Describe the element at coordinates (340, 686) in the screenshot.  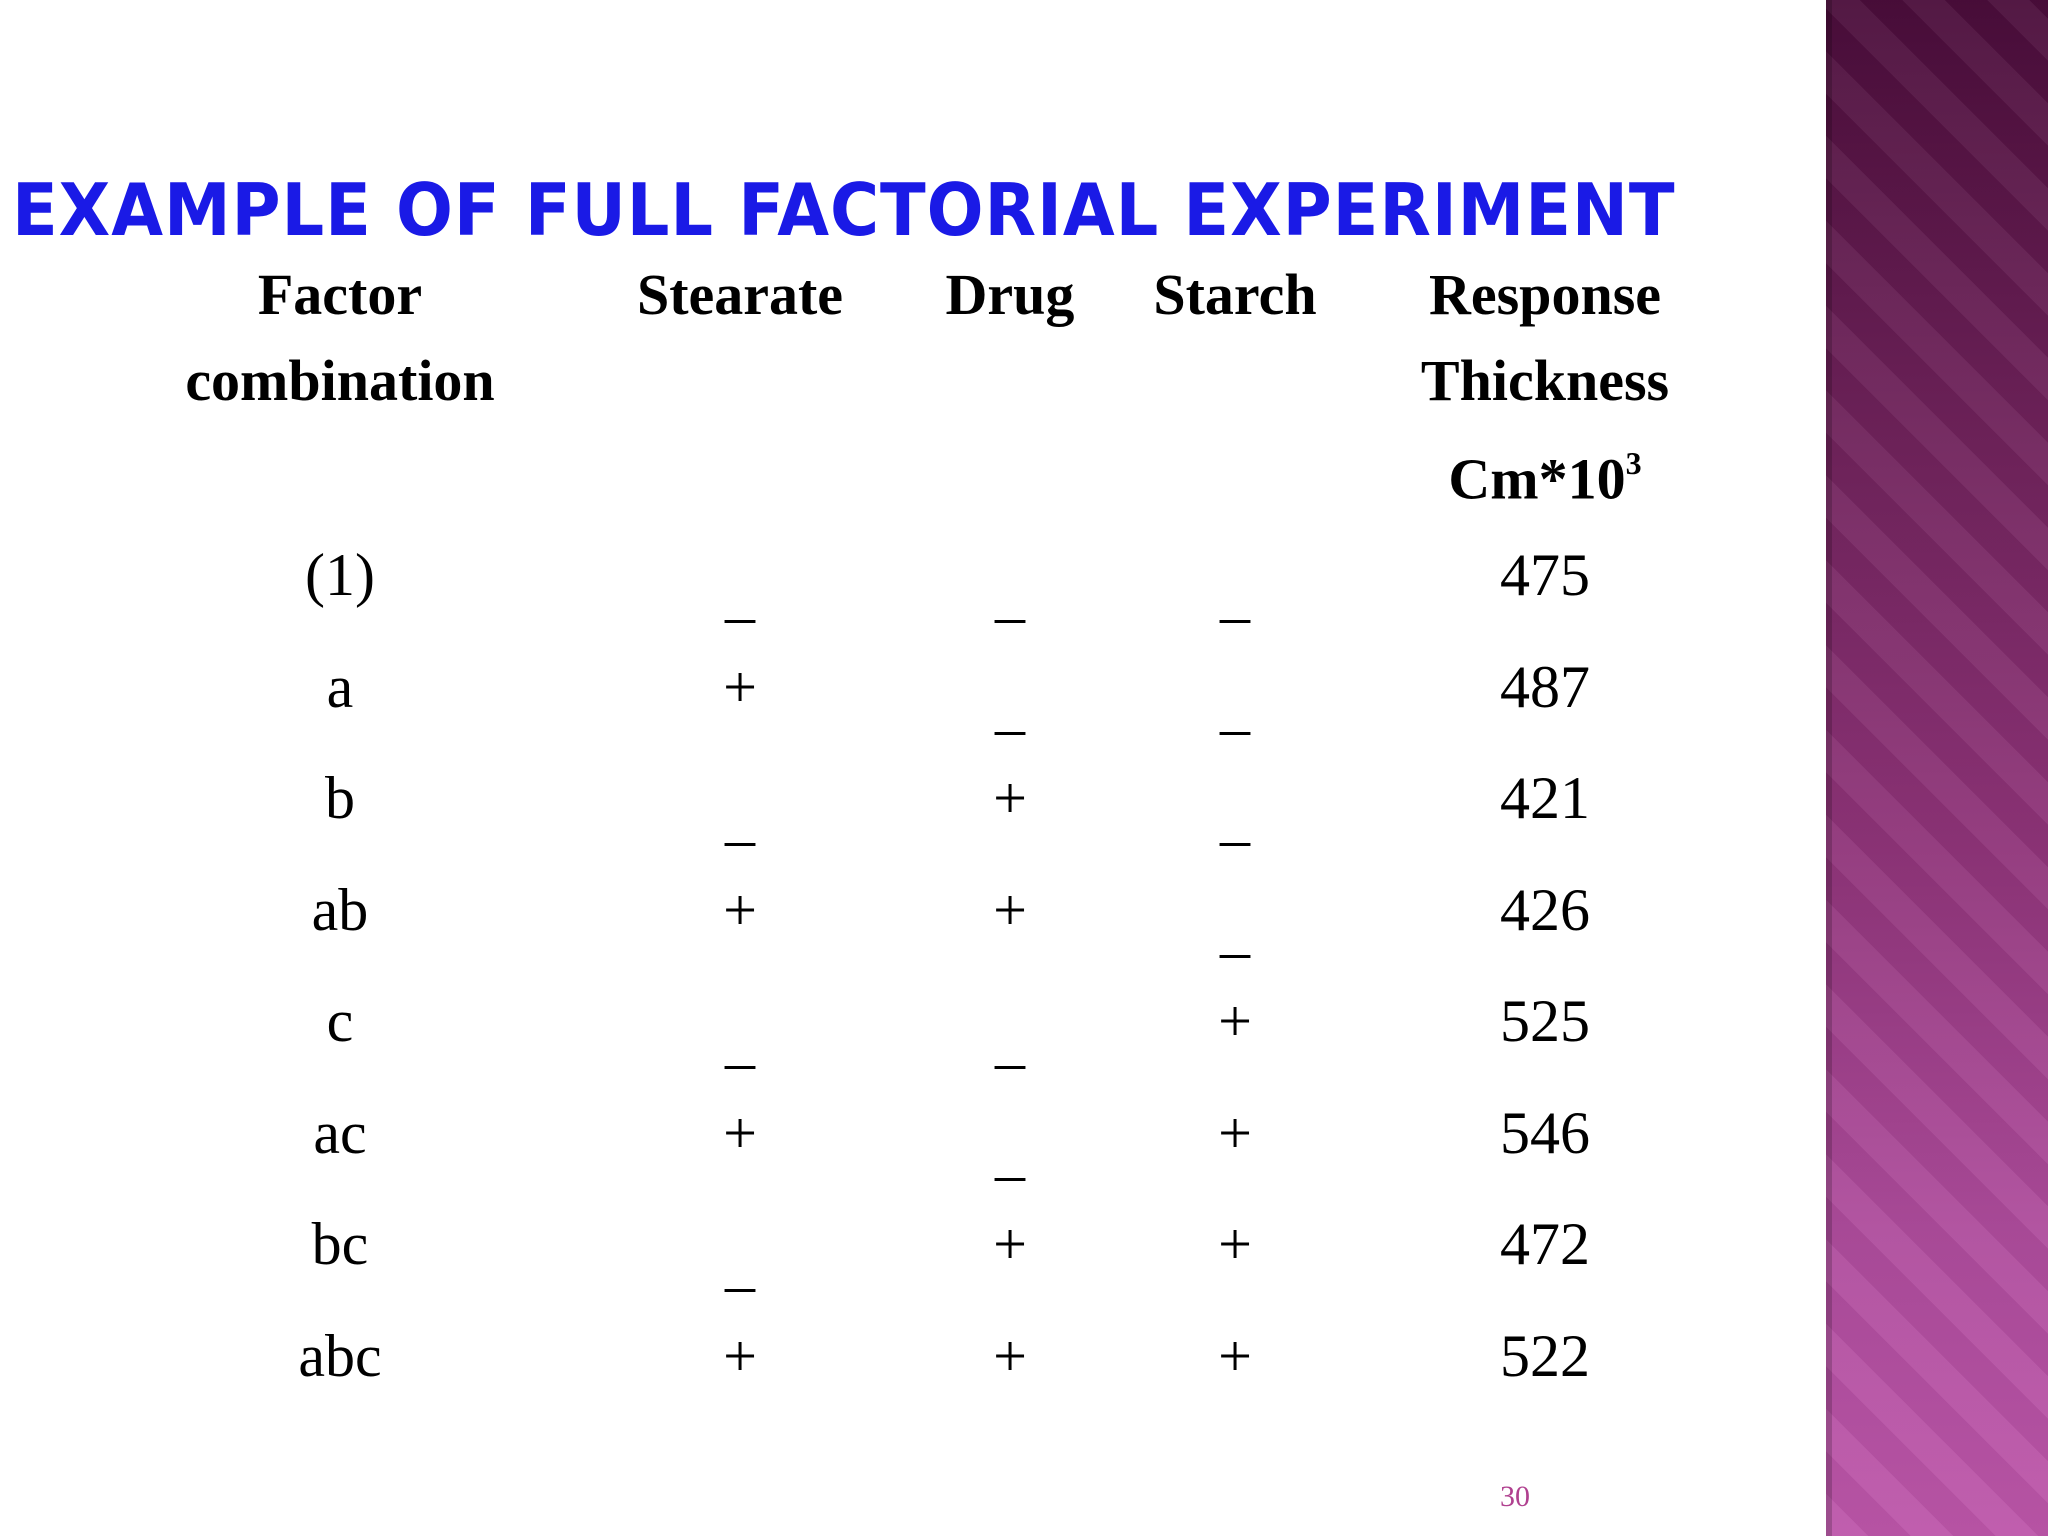
I see `cell-combo: a` at that location.